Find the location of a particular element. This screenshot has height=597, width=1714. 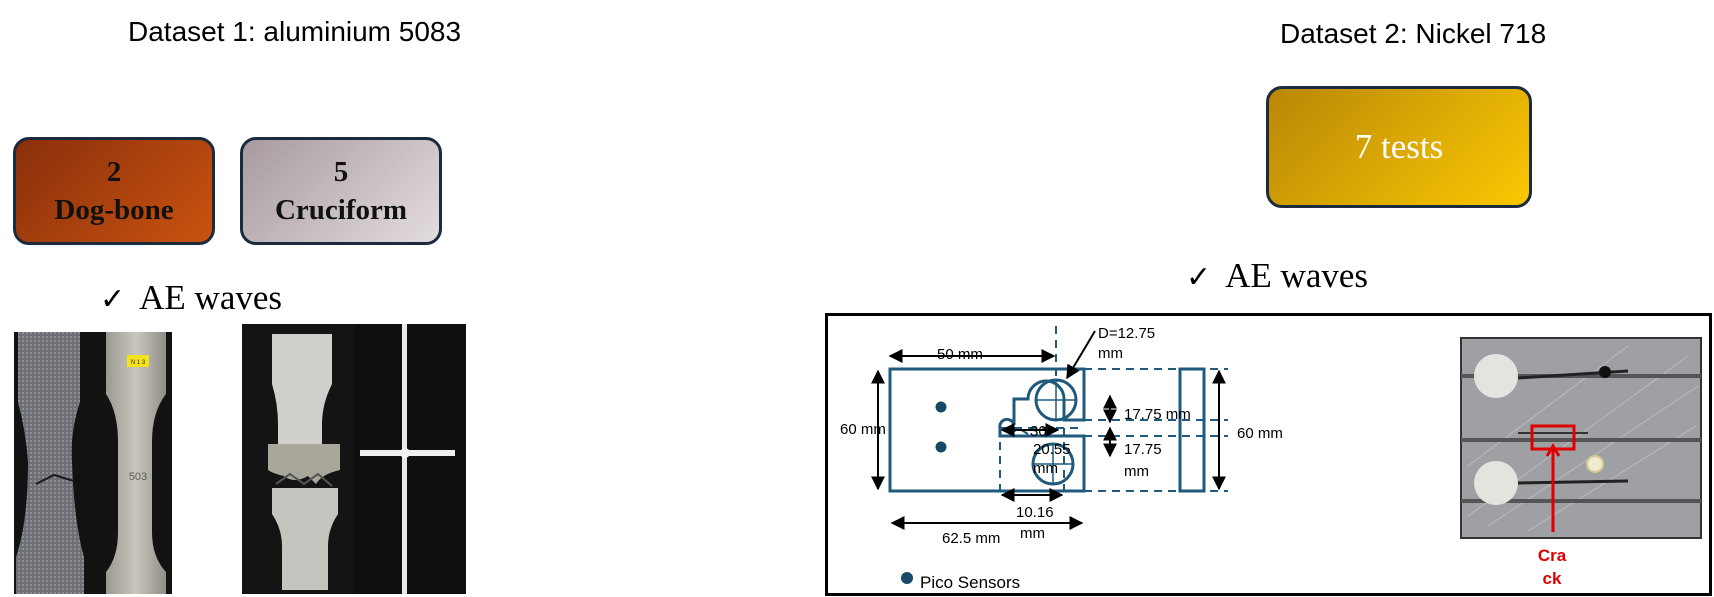

sensor-legend-icon is located at coordinates (907, 578).